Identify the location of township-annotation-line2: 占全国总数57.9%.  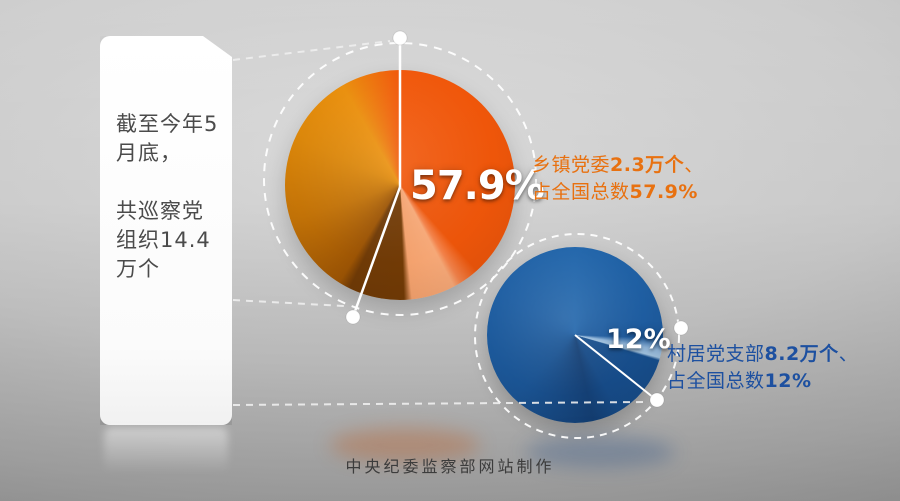
(618, 192).